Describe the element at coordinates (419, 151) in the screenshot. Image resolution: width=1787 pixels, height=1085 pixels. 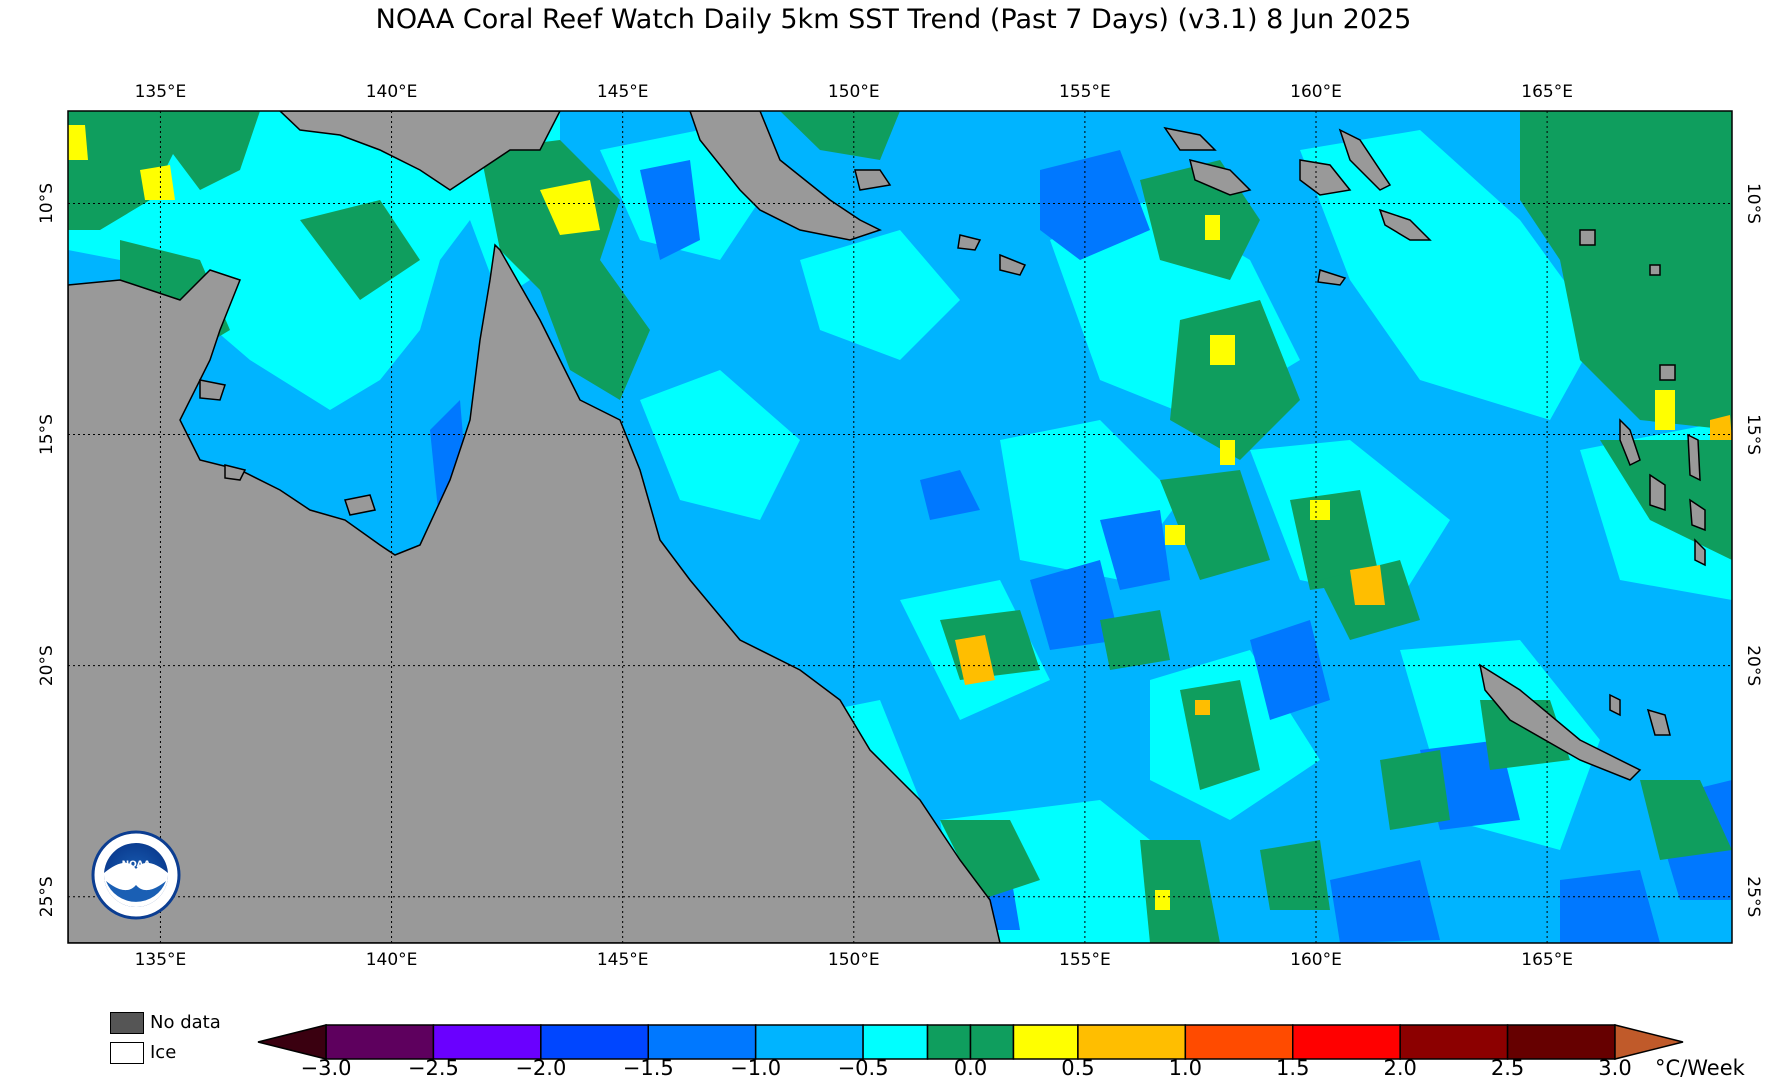
I see `new-guinea-landmass` at that location.